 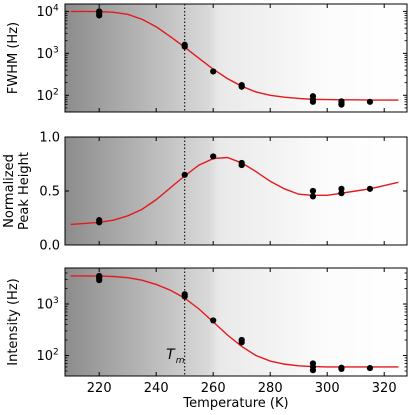 What do you see at coordinates (9, 191) in the screenshot?
I see `y-axis-label-line: Normalized` at bounding box center [9, 191].